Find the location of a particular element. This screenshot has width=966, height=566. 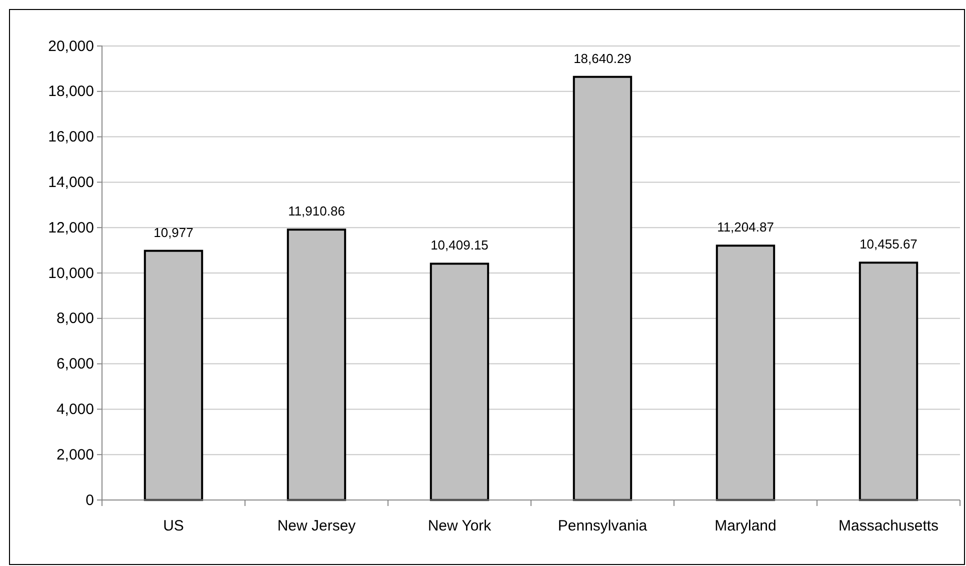

x-tick-label: New York is located at coordinates (460, 526).